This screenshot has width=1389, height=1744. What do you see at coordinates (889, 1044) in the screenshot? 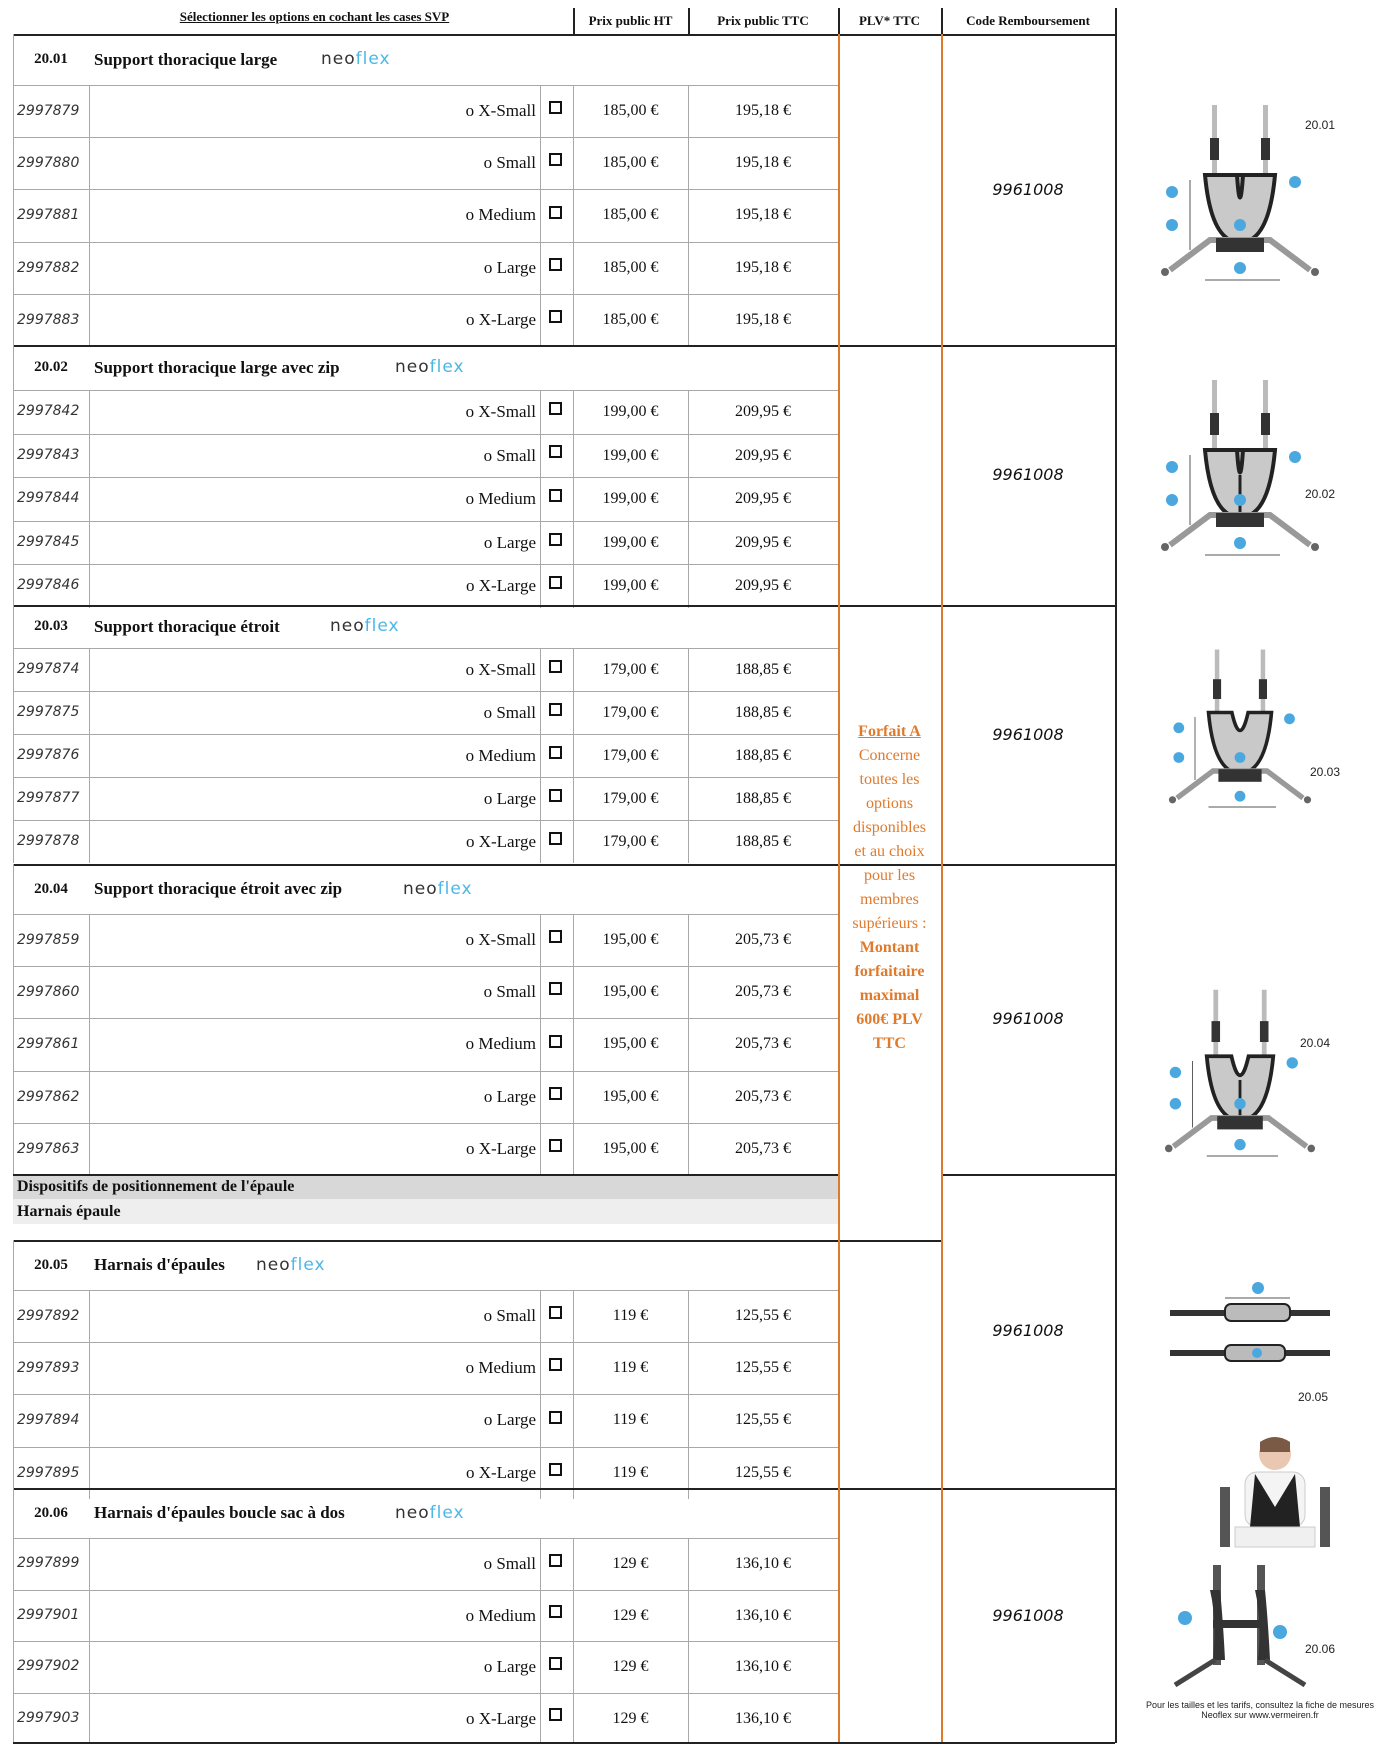
I see `forfait-amount-line: TTC` at bounding box center [889, 1044].